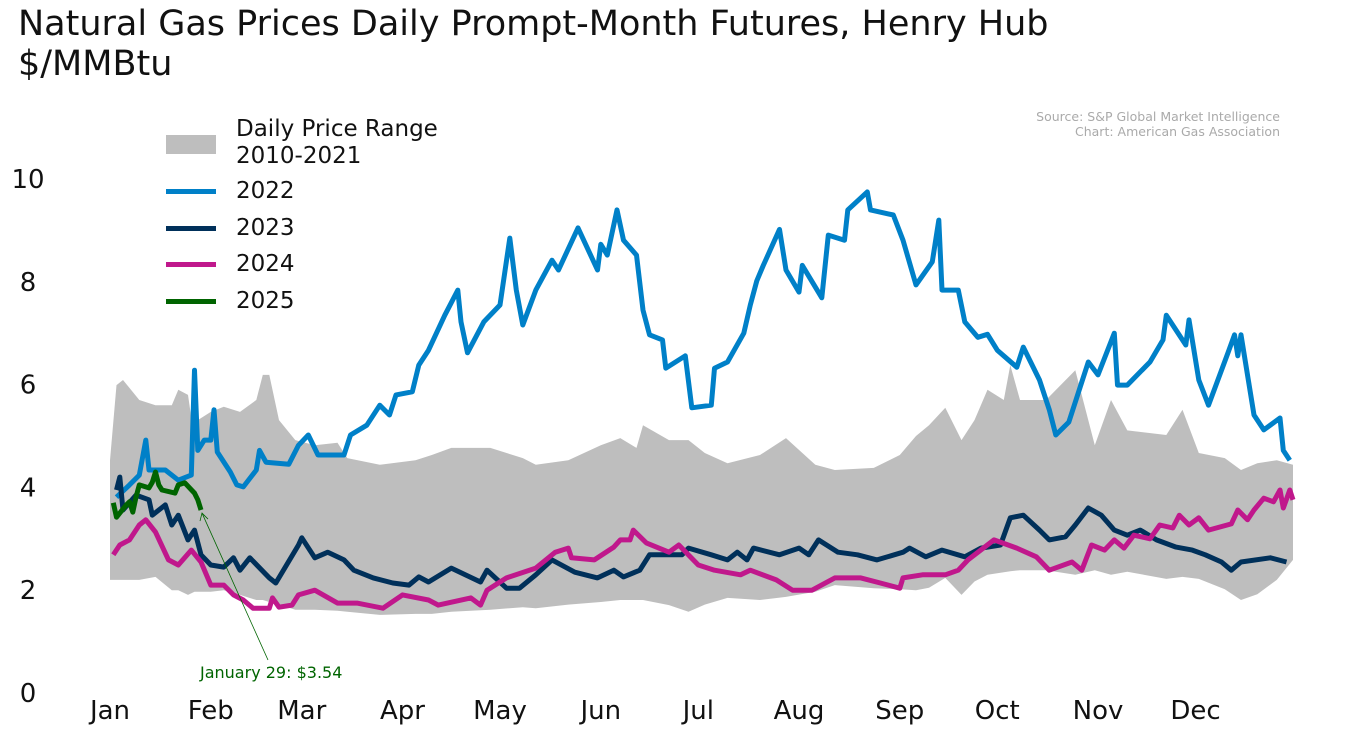 The image size is (1365, 734). What do you see at coordinates (157, 494) in the screenshot?
I see `series-line-2025` at bounding box center [157, 494].